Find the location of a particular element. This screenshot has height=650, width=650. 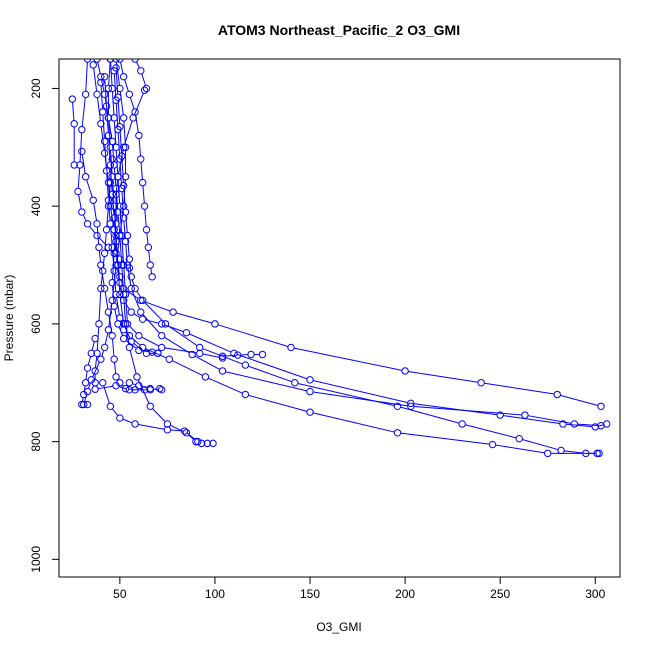

y-axis: 200 400 600 800 1000 is located at coordinates (44, 325).